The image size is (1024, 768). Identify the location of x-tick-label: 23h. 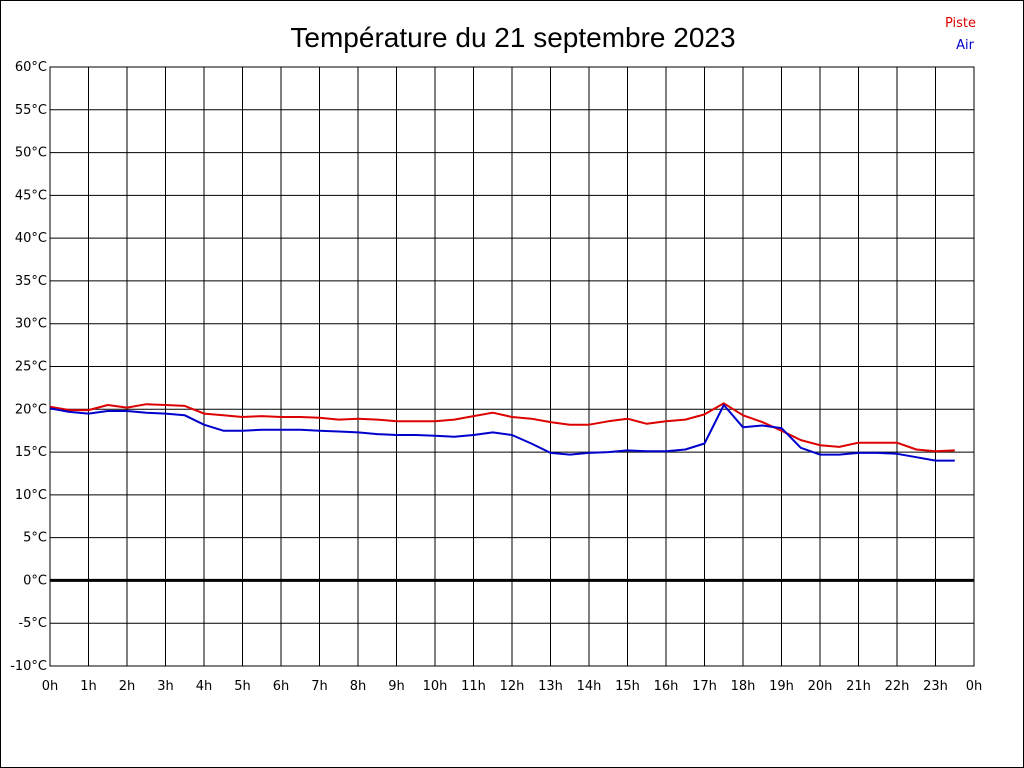
(935, 686).